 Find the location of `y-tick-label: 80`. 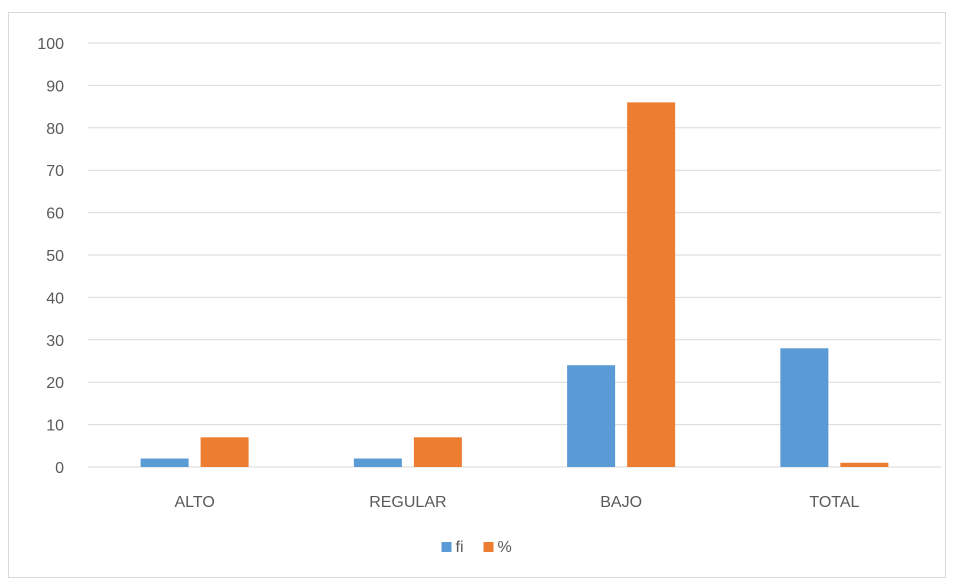

y-tick-label: 80 is located at coordinates (55, 129).